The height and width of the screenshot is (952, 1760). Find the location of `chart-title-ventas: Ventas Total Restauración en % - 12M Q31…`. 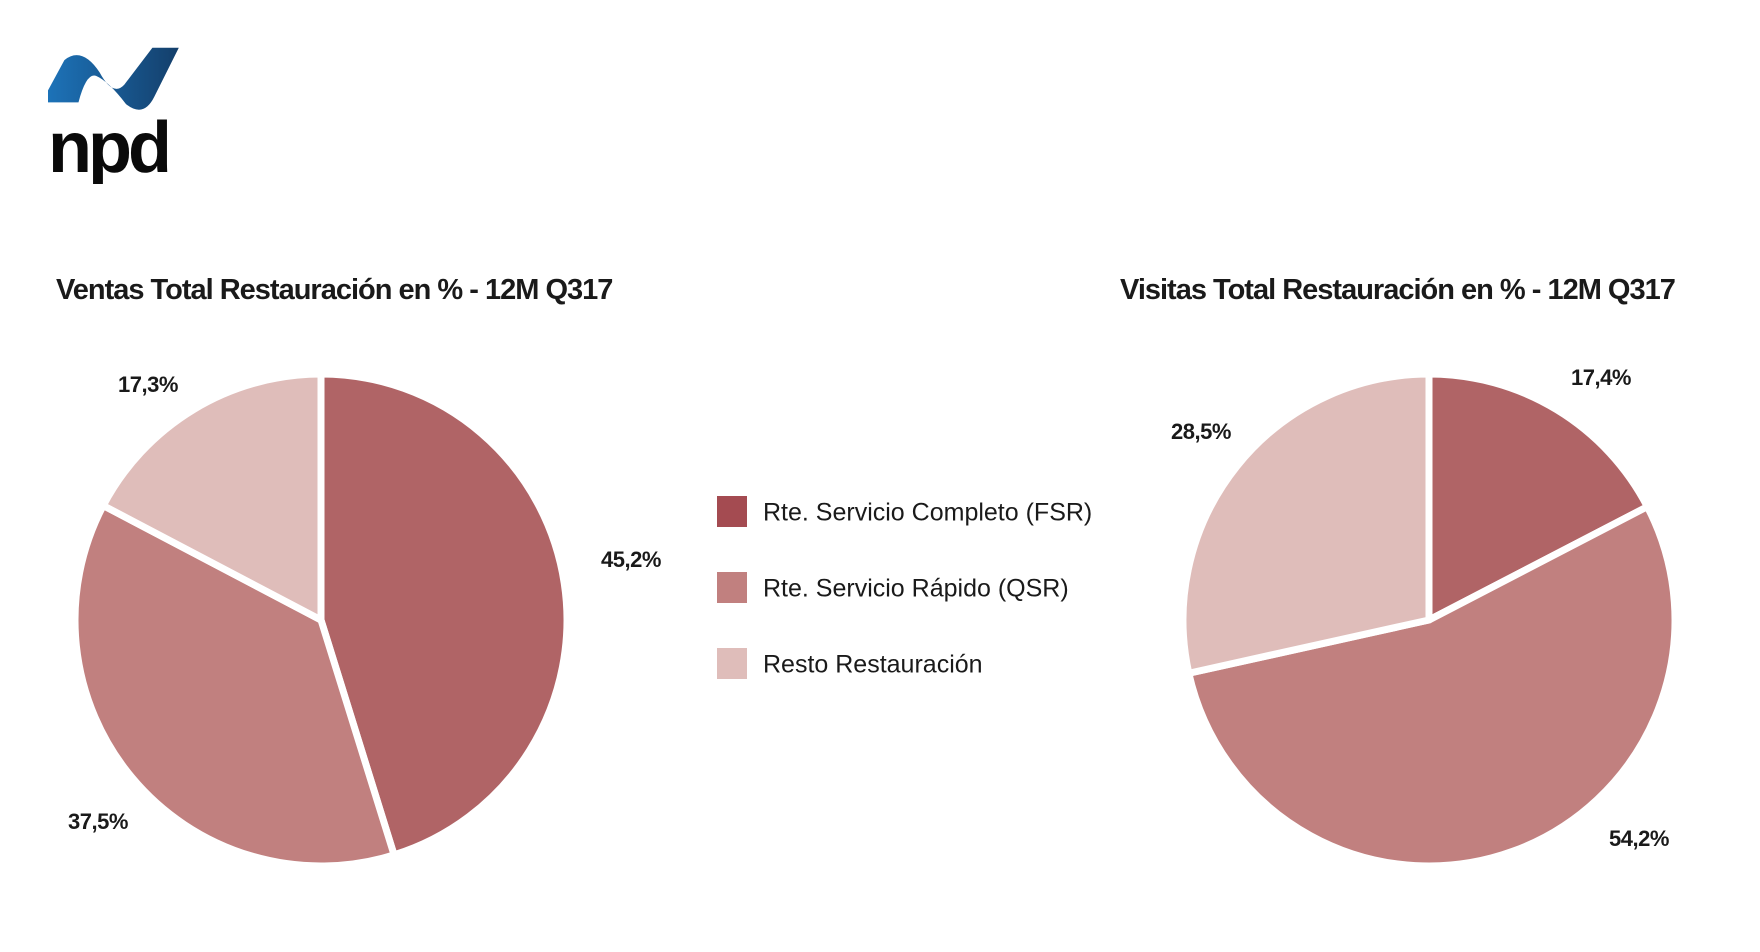

chart-title-ventas: Ventas Total Restauración en % - 12M Q31… is located at coordinates (334, 290).